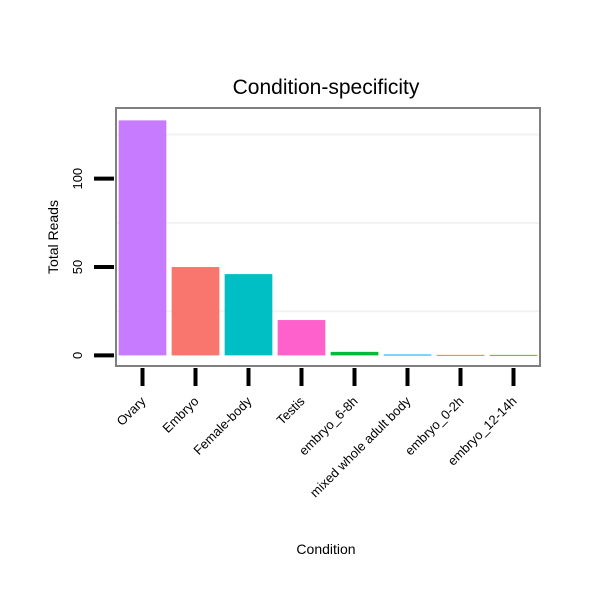 This screenshot has width=600, height=600. What do you see at coordinates (195, 311) in the screenshot?
I see `bar-embryo` at bounding box center [195, 311].